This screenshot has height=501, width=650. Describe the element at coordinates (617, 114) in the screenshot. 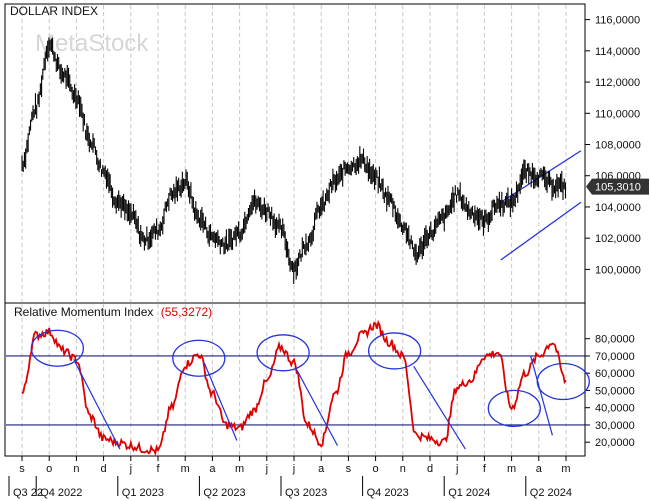

I see `price-y-tick-label: 110,0000` at that location.